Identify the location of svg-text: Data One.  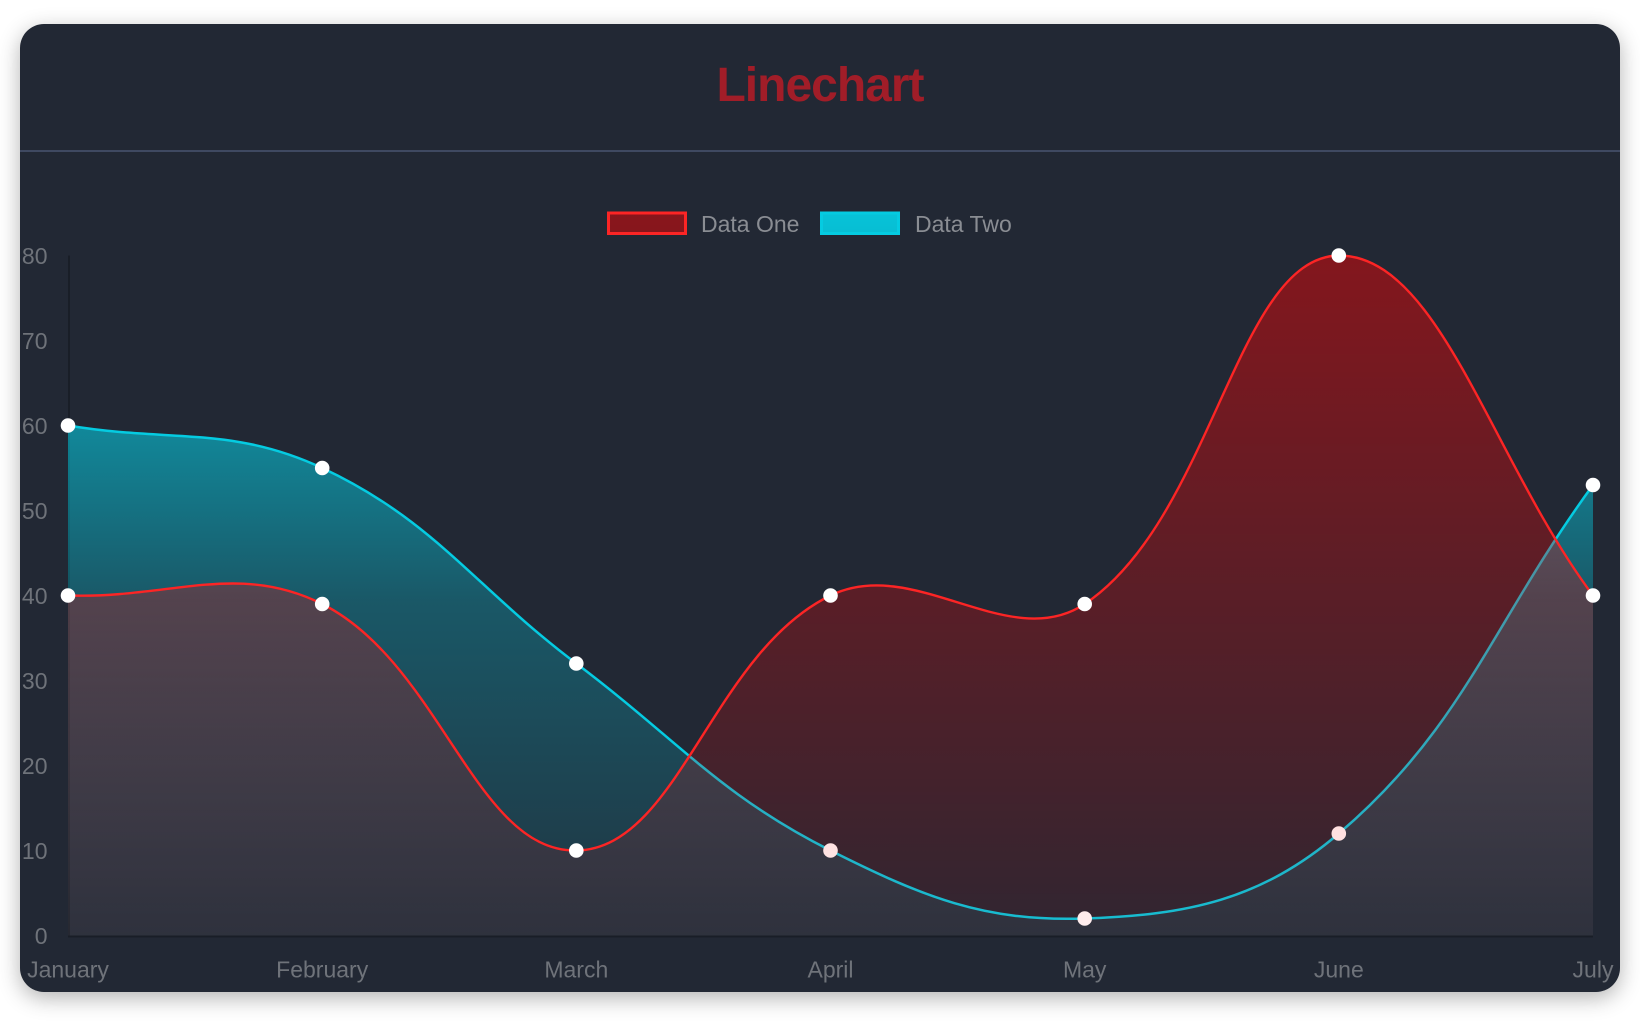
(750, 224).